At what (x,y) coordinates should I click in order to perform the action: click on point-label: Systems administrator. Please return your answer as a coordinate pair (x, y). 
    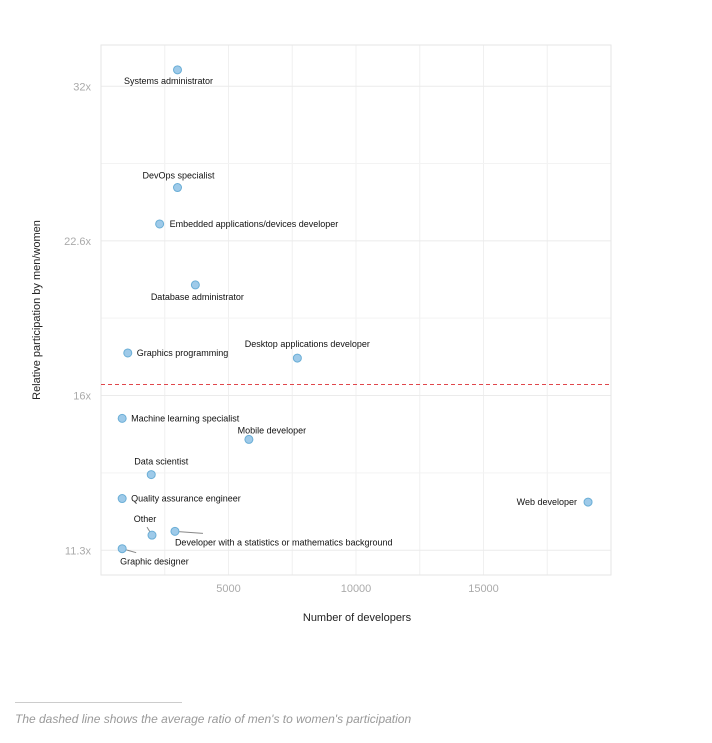
    Looking at the image, I should click on (168, 81).